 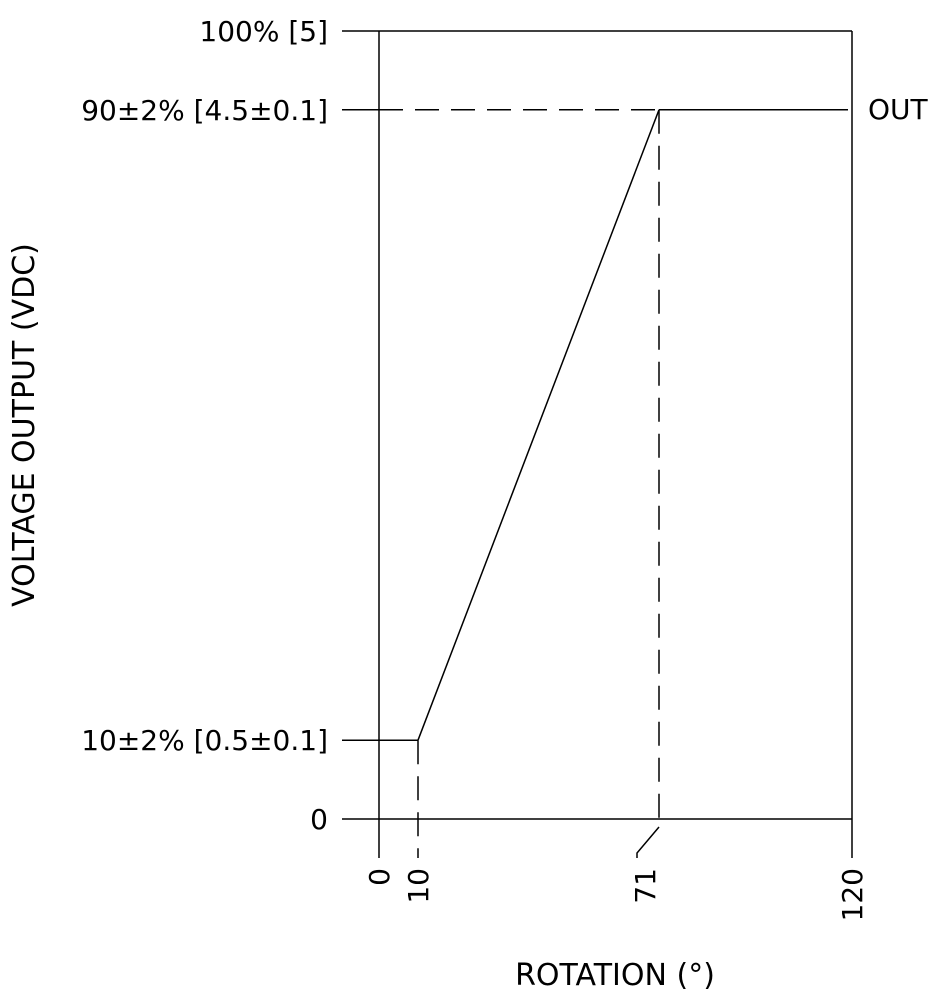 What do you see at coordinates (319, 819) in the screenshot?
I see `y-tick-label-0: 0` at bounding box center [319, 819].